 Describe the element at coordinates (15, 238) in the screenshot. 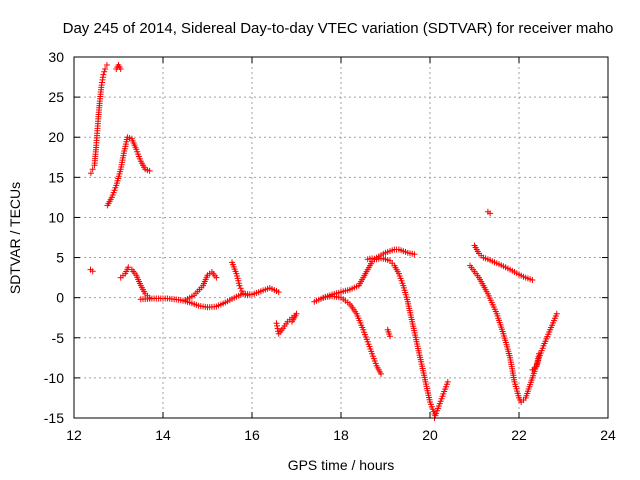

I see `y-axis-label: SDTVAR / TECUs` at that location.